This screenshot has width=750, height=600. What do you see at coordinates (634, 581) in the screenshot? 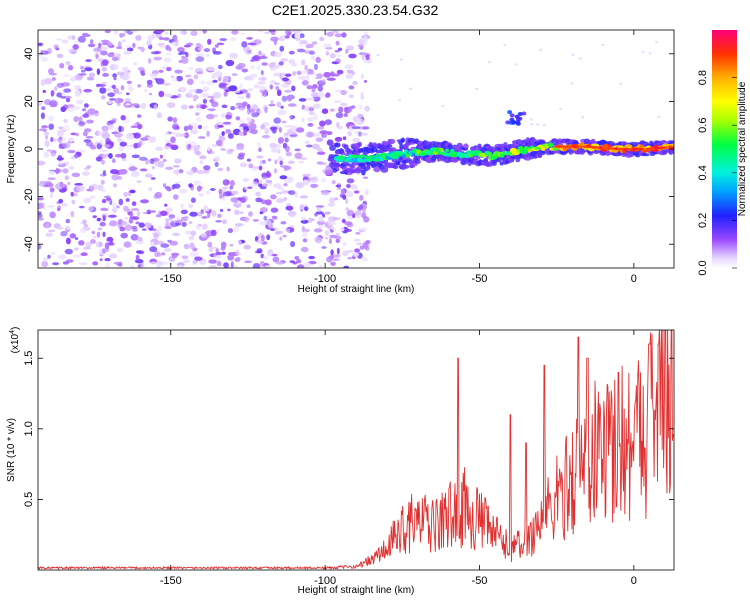
I see `snr-x-tick-label: 0` at bounding box center [634, 581].